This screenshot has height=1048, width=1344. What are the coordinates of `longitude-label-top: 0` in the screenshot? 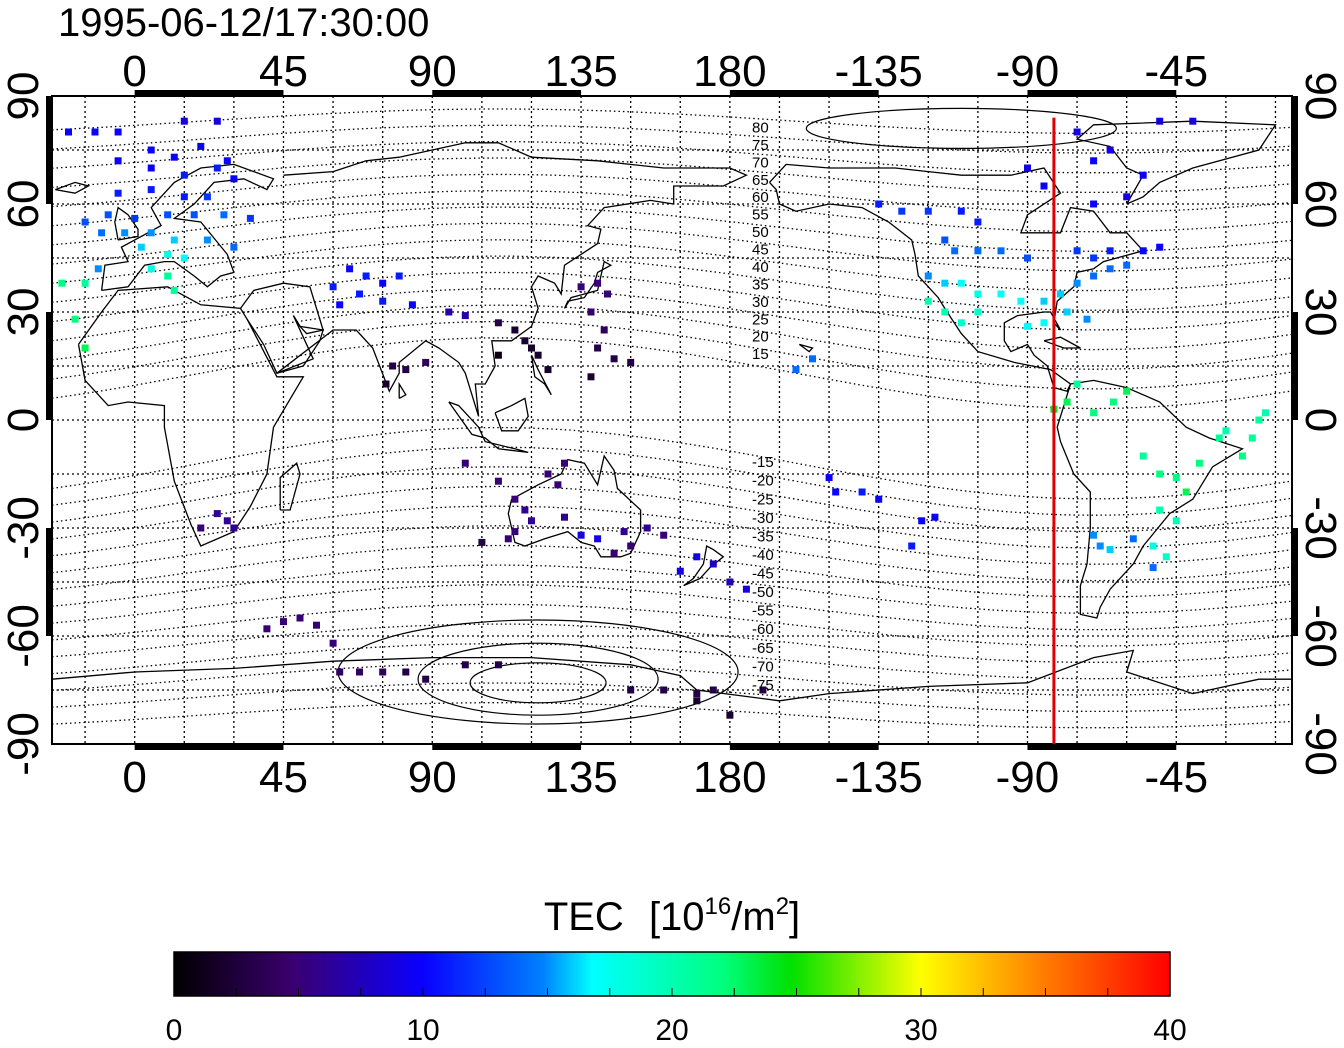 It's located at (134, 71).